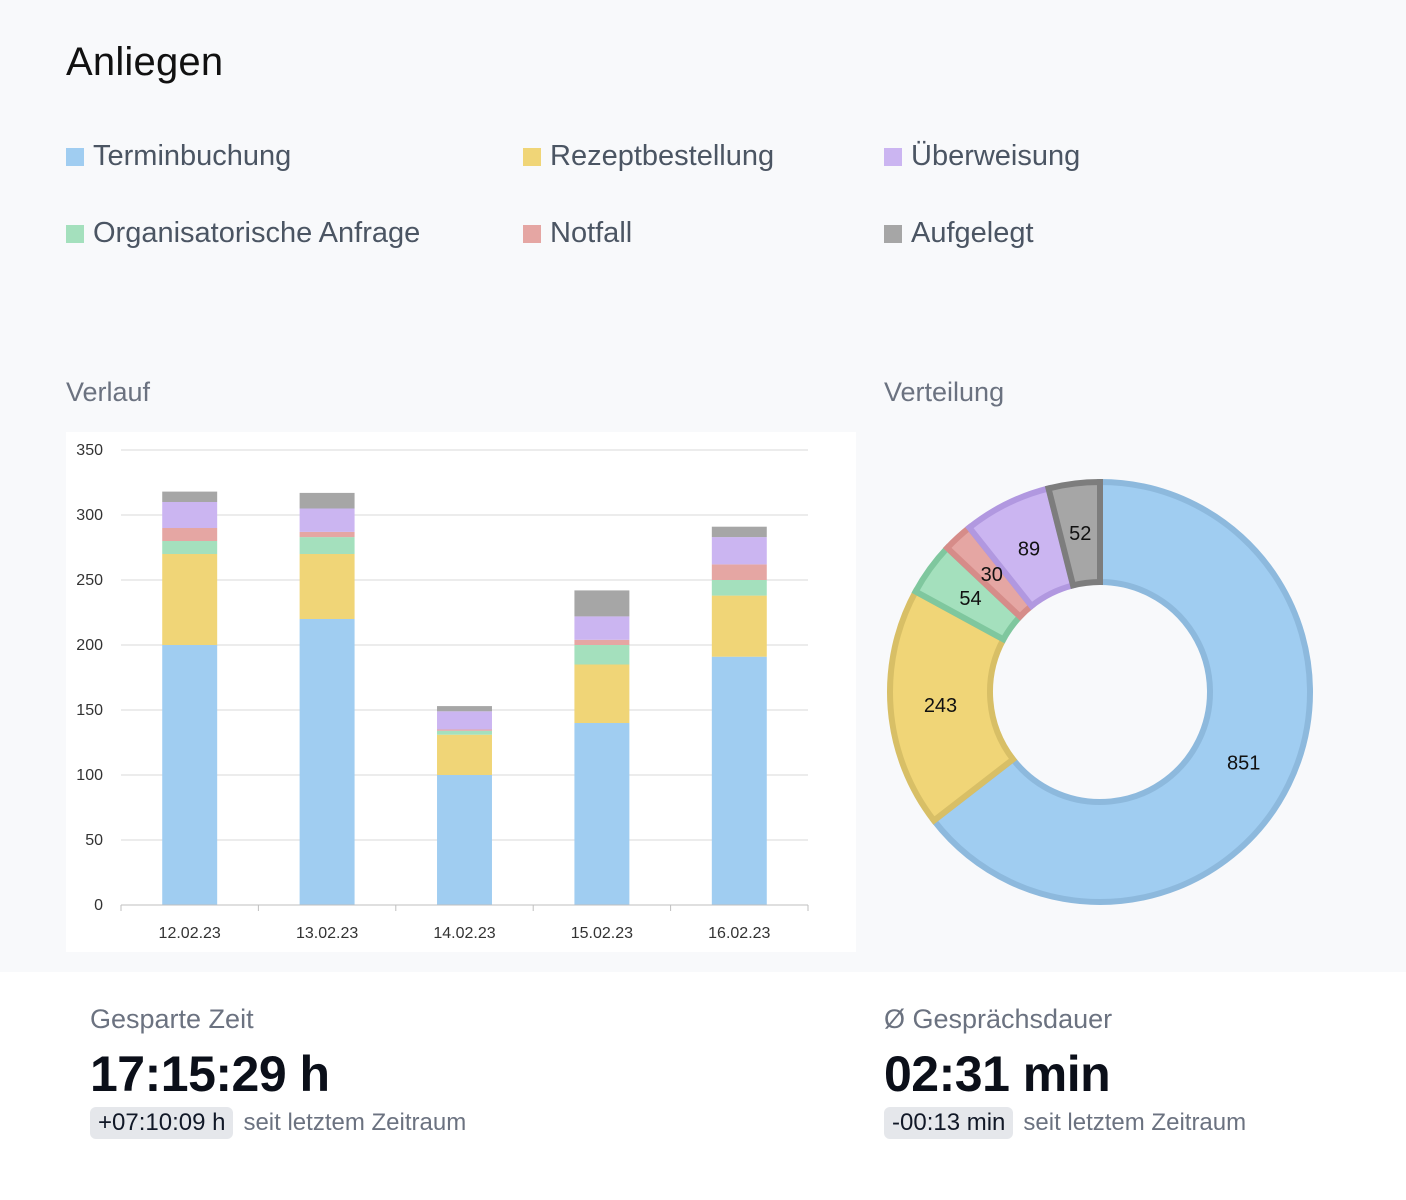 The width and height of the screenshot is (1406, 1200). I want to click on legend-label: Überweisung, so click(996, 156).